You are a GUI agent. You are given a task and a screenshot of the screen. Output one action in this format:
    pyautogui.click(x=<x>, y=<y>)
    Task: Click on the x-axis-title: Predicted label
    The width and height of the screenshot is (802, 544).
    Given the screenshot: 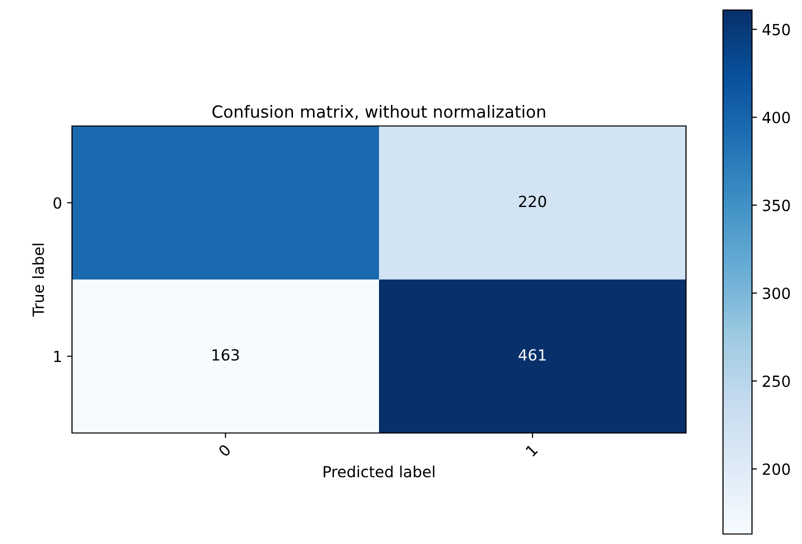 What is the action you would take?
    pyautogui.click(x=379, y=472)
    